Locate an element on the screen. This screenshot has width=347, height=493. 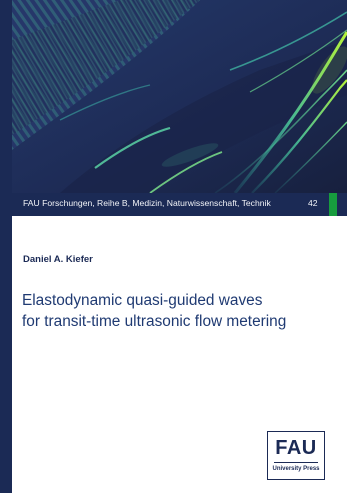
series-band is located at coordinates (173, 204).